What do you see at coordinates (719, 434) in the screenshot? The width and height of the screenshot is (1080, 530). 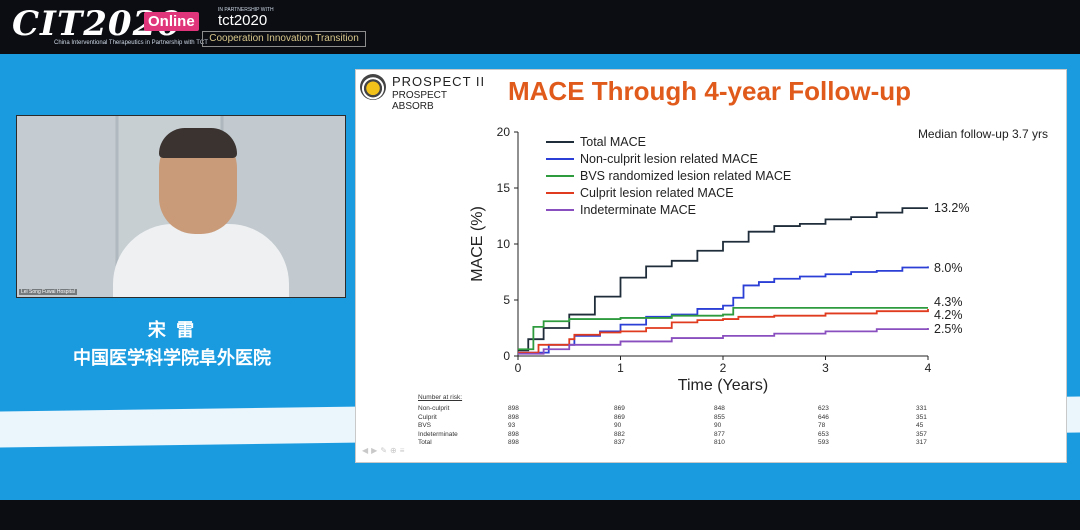 I see `risk-cell: 877` at bounding box center [719, 434].